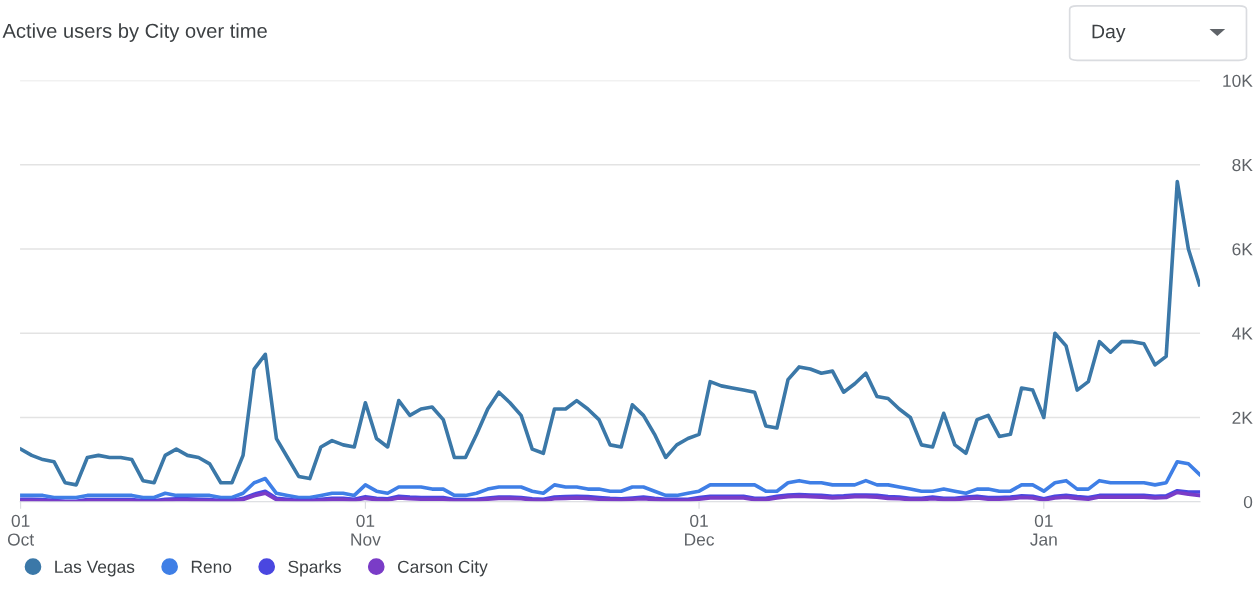 Image resolution: width=1254 pixels, height=592 pixels. Describe the element at coordinates (1242, 249) in the screenshot. I see `y-tick-label: 6K` at that location.